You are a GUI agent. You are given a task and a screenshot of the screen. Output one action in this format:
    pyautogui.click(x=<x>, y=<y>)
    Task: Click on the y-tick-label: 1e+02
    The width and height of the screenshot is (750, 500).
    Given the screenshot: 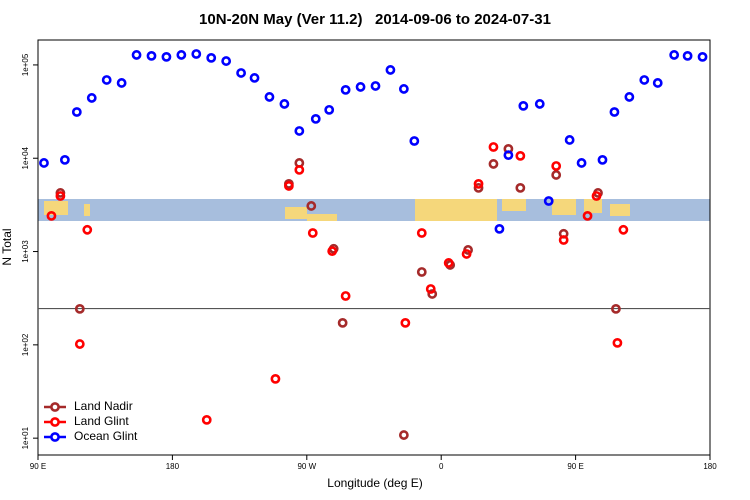 What is the action you would take?
    pyautogui.click(x=25, y=344)
    